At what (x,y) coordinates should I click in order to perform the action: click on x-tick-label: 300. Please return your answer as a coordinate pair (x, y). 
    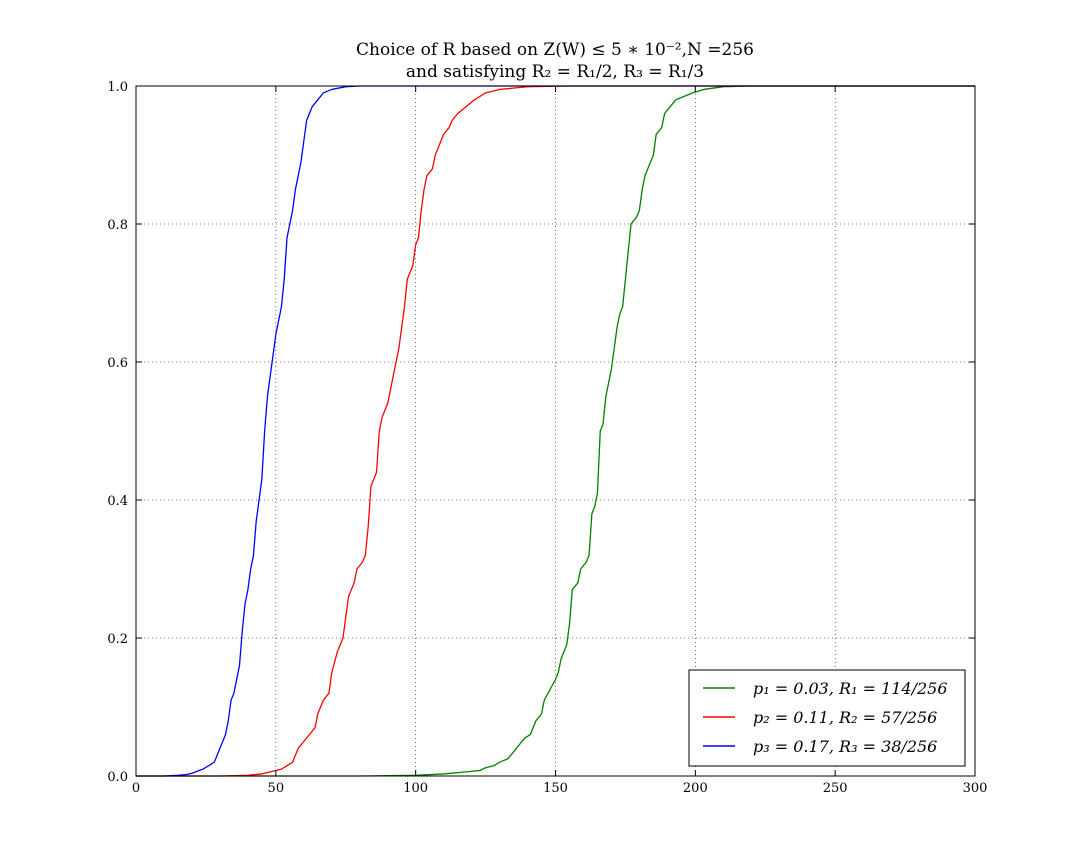
    Looking at the image, I should click on (975, 788).